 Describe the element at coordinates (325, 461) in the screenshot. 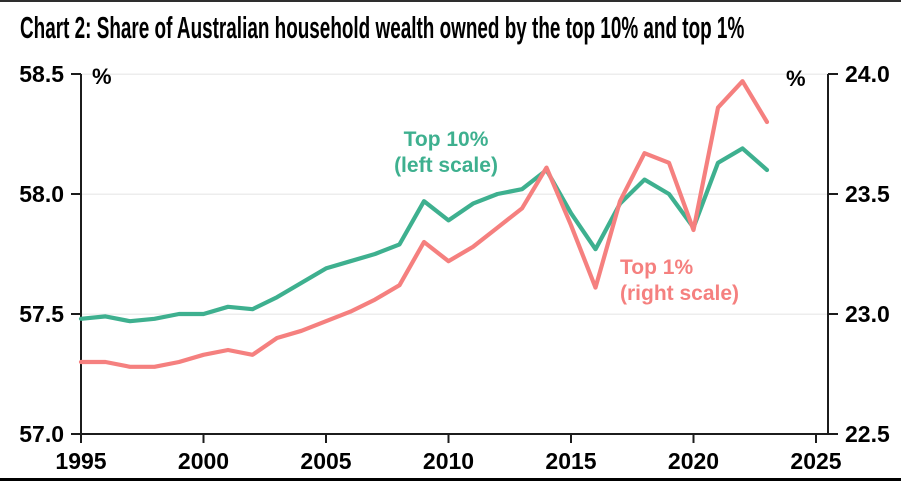

I see `x-axis-tick-label: 2005` at that location.